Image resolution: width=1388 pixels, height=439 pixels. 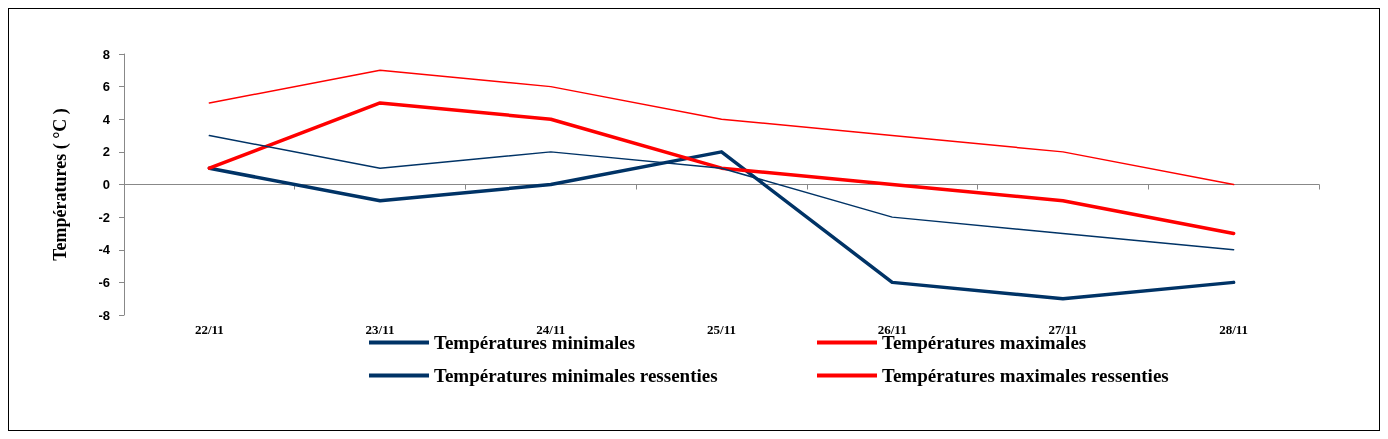 What do you see at coordinates (106, 152) in the screenshot?
I see `y-tick-label: 2` at bounding box center [106, 152].